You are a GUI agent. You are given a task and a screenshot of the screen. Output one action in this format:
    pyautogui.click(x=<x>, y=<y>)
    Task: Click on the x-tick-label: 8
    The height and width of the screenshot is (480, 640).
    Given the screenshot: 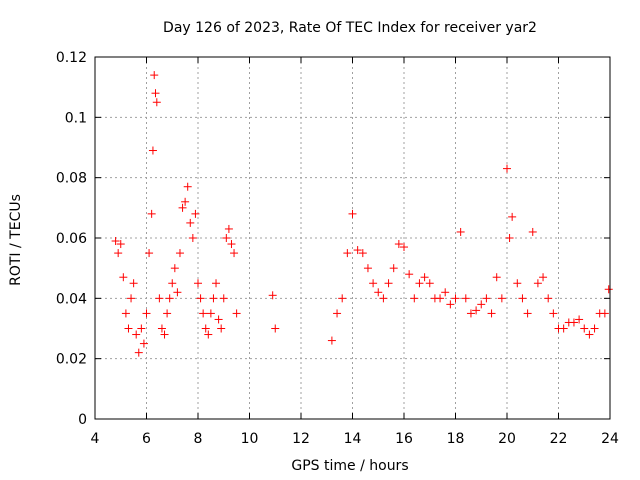 What is the action you would take?
    pyautogui.click(x=198, y=439)
    